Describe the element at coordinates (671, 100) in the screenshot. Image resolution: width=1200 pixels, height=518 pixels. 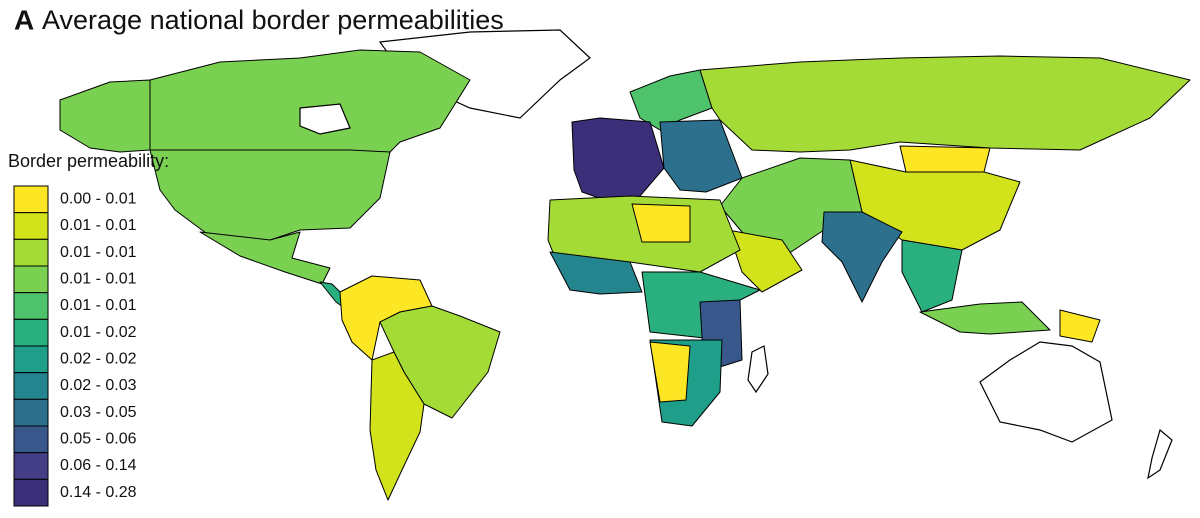
I see `scandinavia` at that location.